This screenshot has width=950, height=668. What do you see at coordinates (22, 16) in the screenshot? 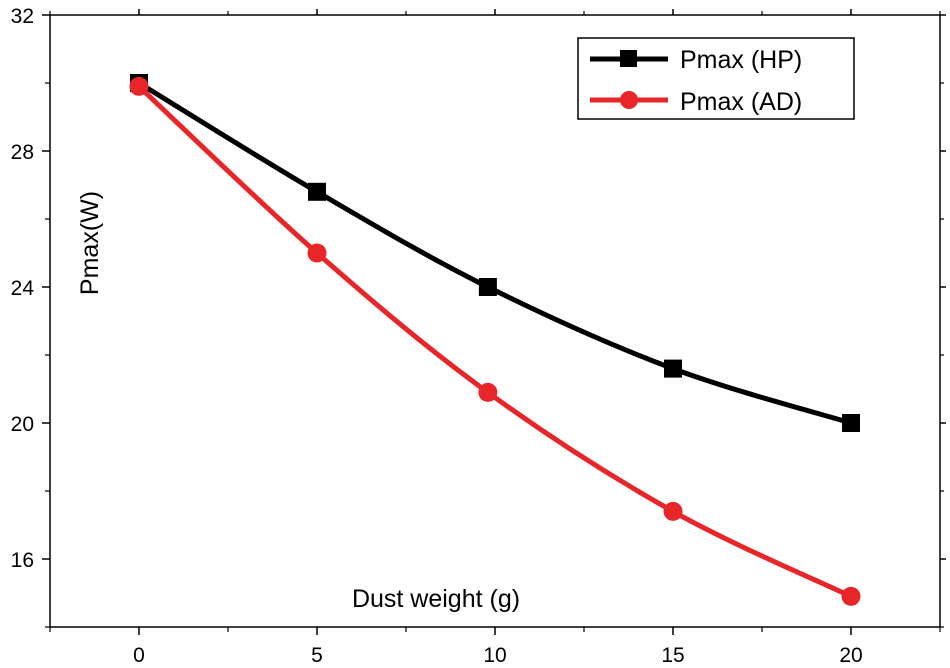
I see `y-tick-label: 32` at bounding box center [22, 16].